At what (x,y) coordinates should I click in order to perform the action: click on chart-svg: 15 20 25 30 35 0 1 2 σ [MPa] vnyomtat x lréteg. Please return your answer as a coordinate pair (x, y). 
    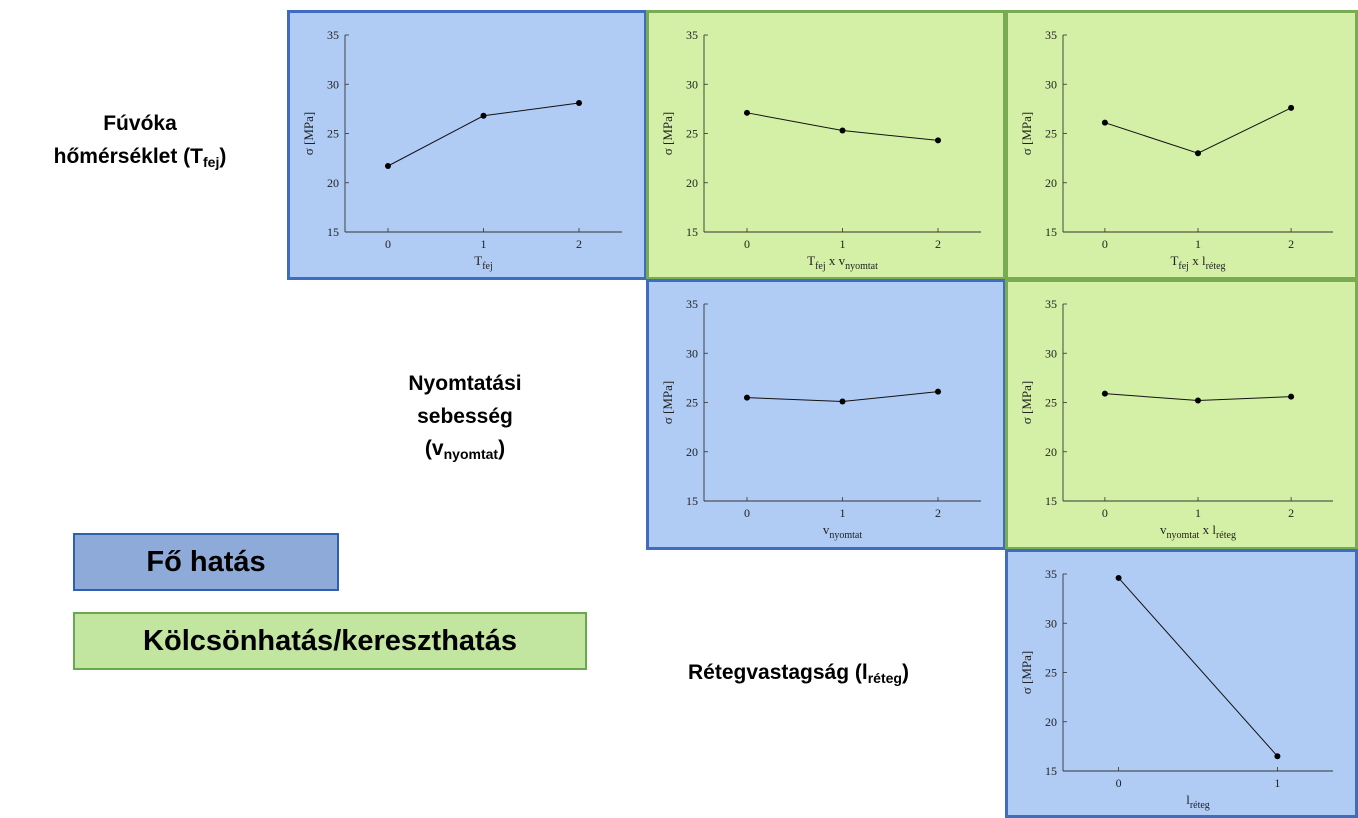
    Looking at the image, I should click on (1176, 419).